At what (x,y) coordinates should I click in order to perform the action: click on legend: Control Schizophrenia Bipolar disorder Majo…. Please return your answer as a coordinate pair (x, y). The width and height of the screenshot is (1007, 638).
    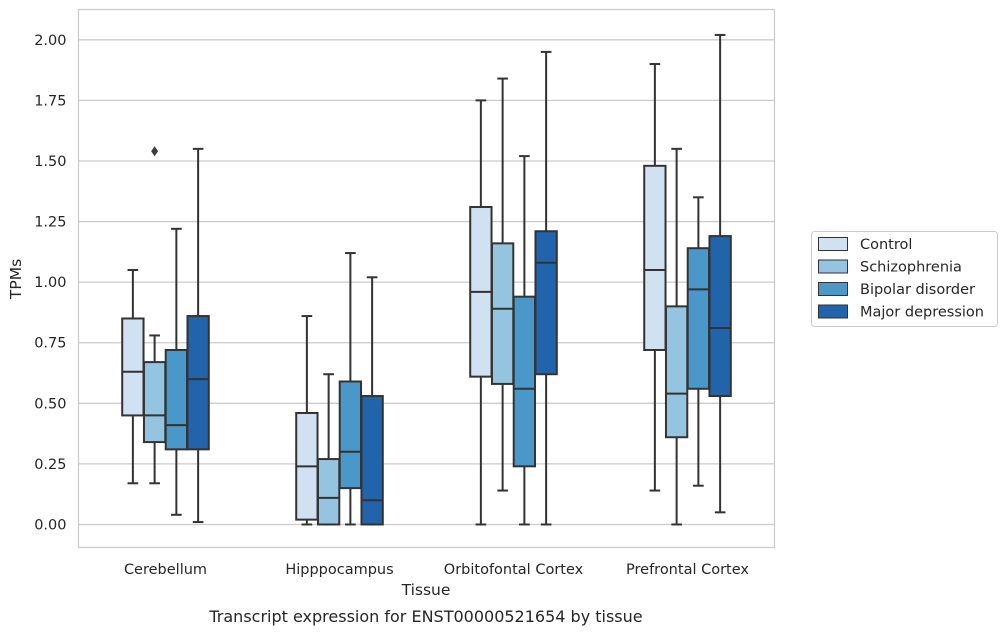
    Looking at the image, I should click on (904, 279).